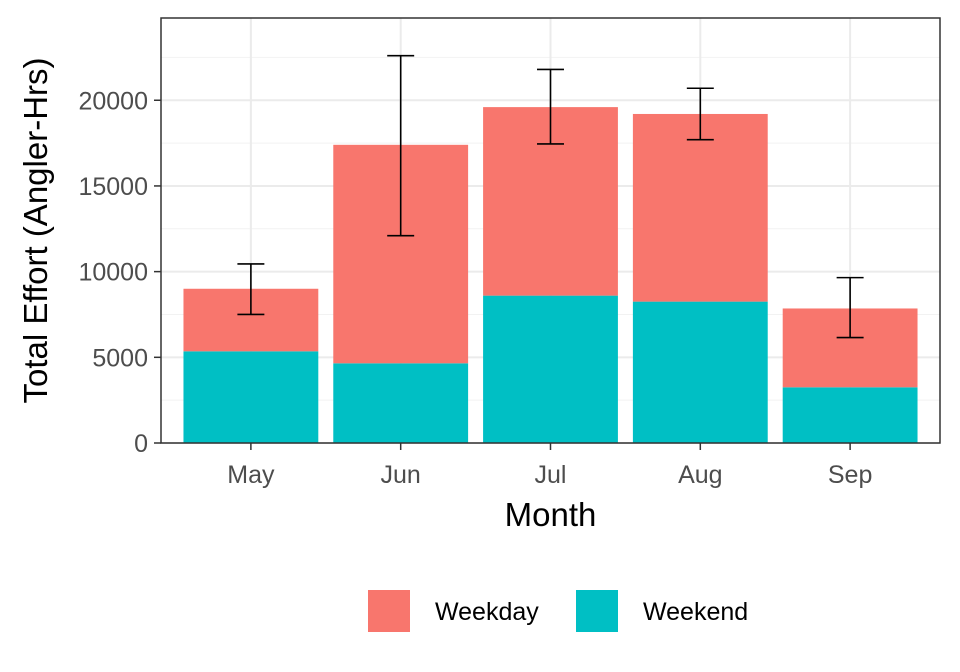 Image resolution: width=960 pixels, height=672 pixels. What do you see at coordinates (35, 231) in the screenshot?
I see `y-axis-title: Total Effort (Angler-Hrs)` at bounding box center [35, 231].